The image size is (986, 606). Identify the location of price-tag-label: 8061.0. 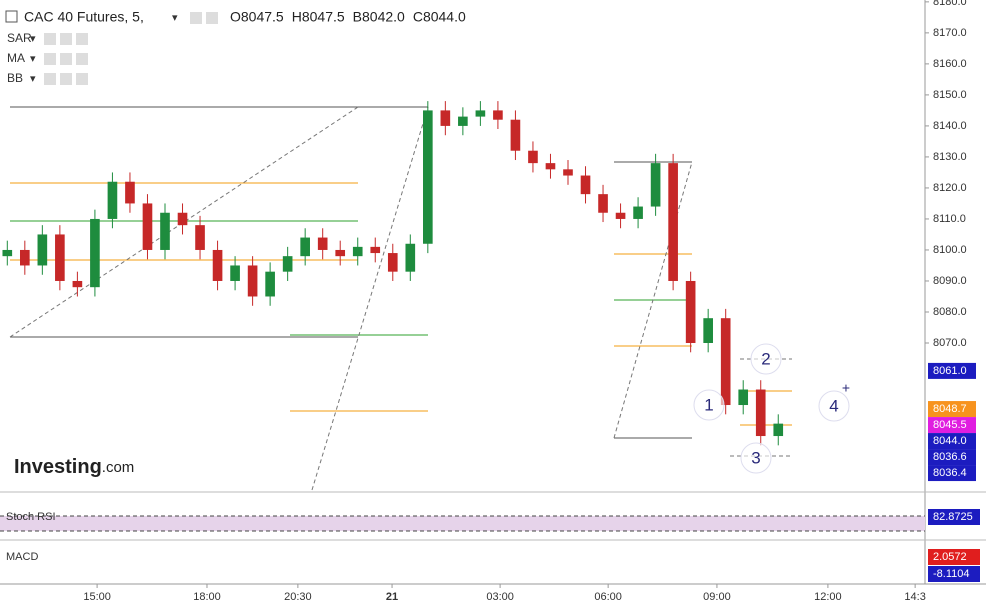
(950, 371).